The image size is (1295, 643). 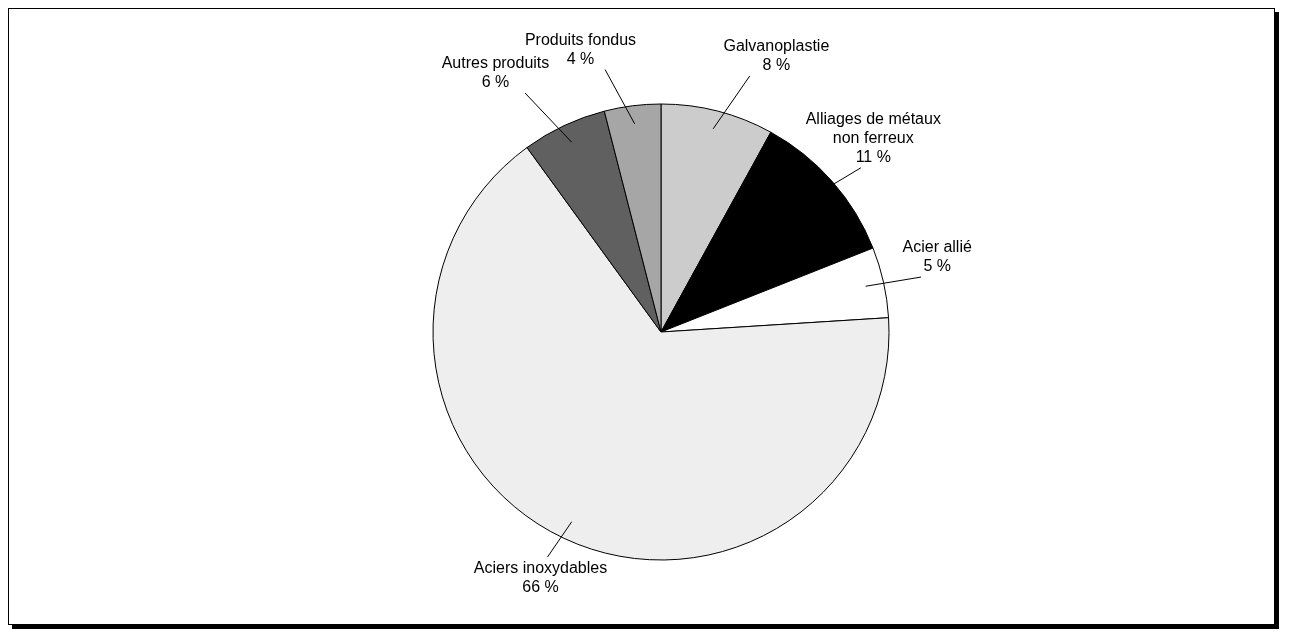 What do you see at coordinates (776, 64) in the screenshot?
I see `data-label: 8 %` at bounding box center [776, 64].